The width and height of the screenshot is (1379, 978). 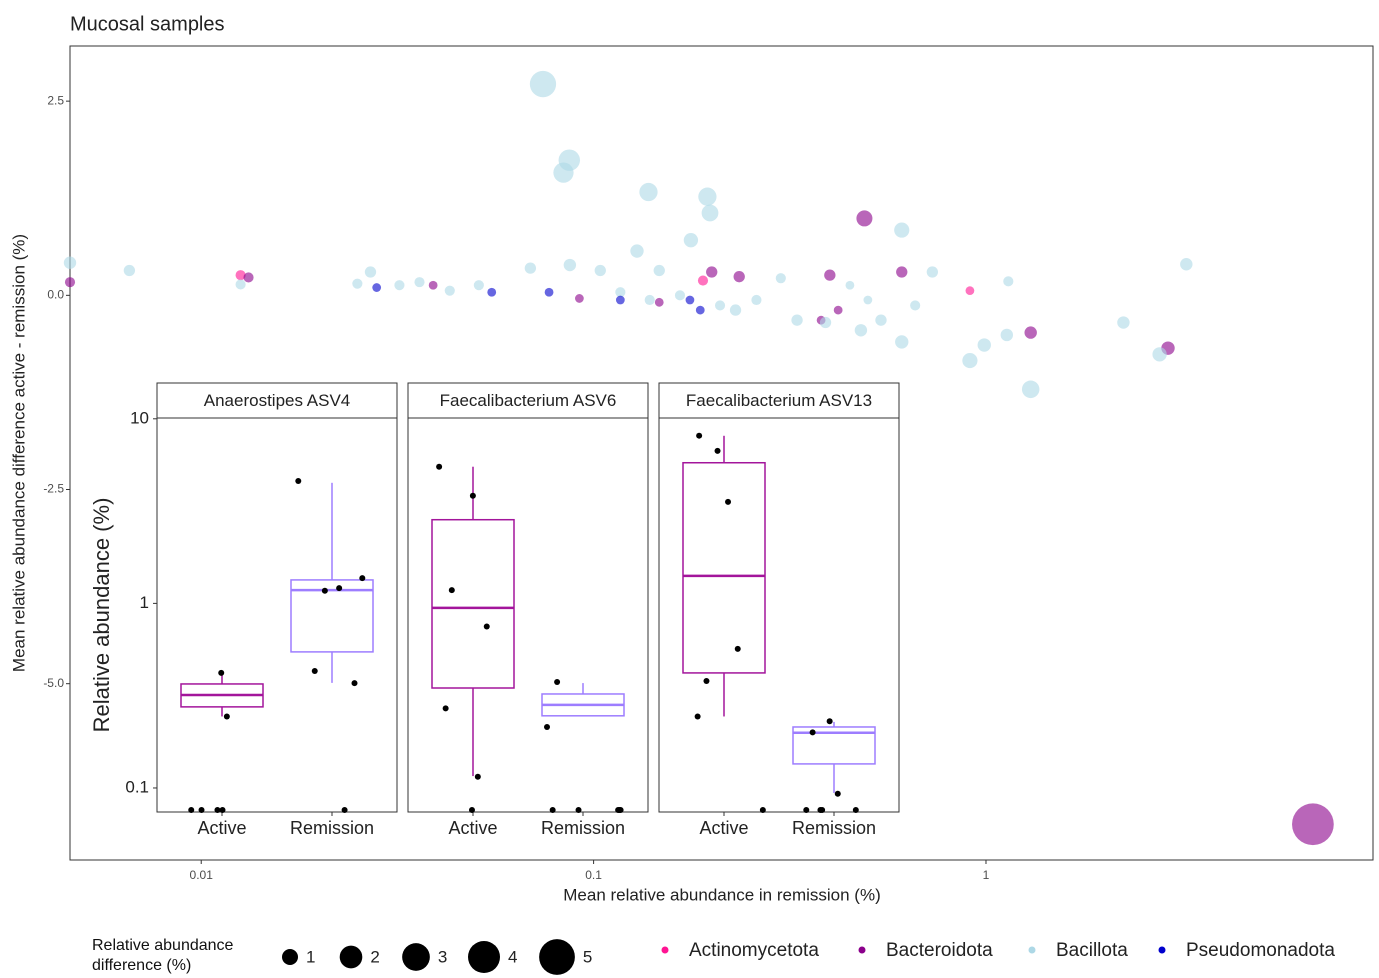 What do you see at coordinates (754, 950) in the screenshot?
I see `legend-label: Actinomycetota` at bounding box center [754, 950].